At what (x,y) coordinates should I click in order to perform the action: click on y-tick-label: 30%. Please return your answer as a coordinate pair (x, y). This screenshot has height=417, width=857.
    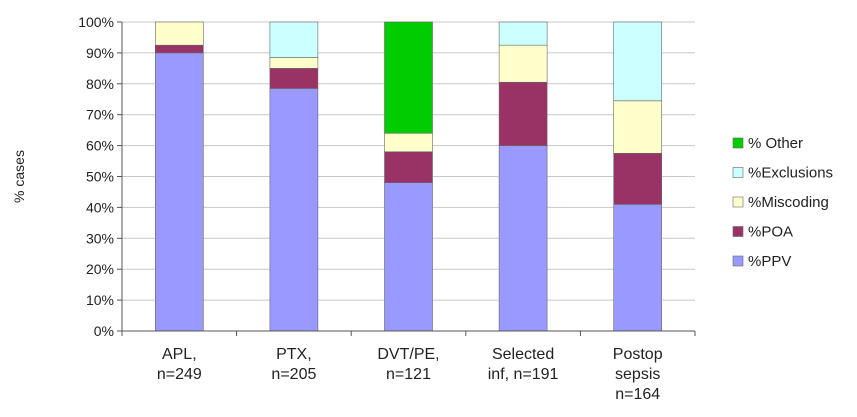
    Looking at the image, I should click on (100, 238).